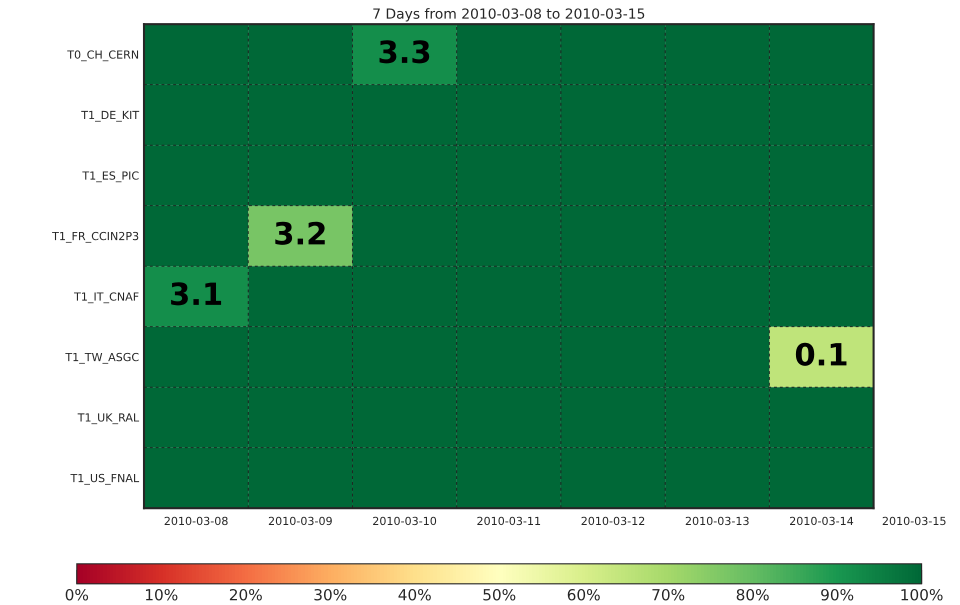 The image size is (960, 605). Describe the element at coordinates (404, 521) in the screenshot. I see `x-tick-label: 2010-03-10` at that location.